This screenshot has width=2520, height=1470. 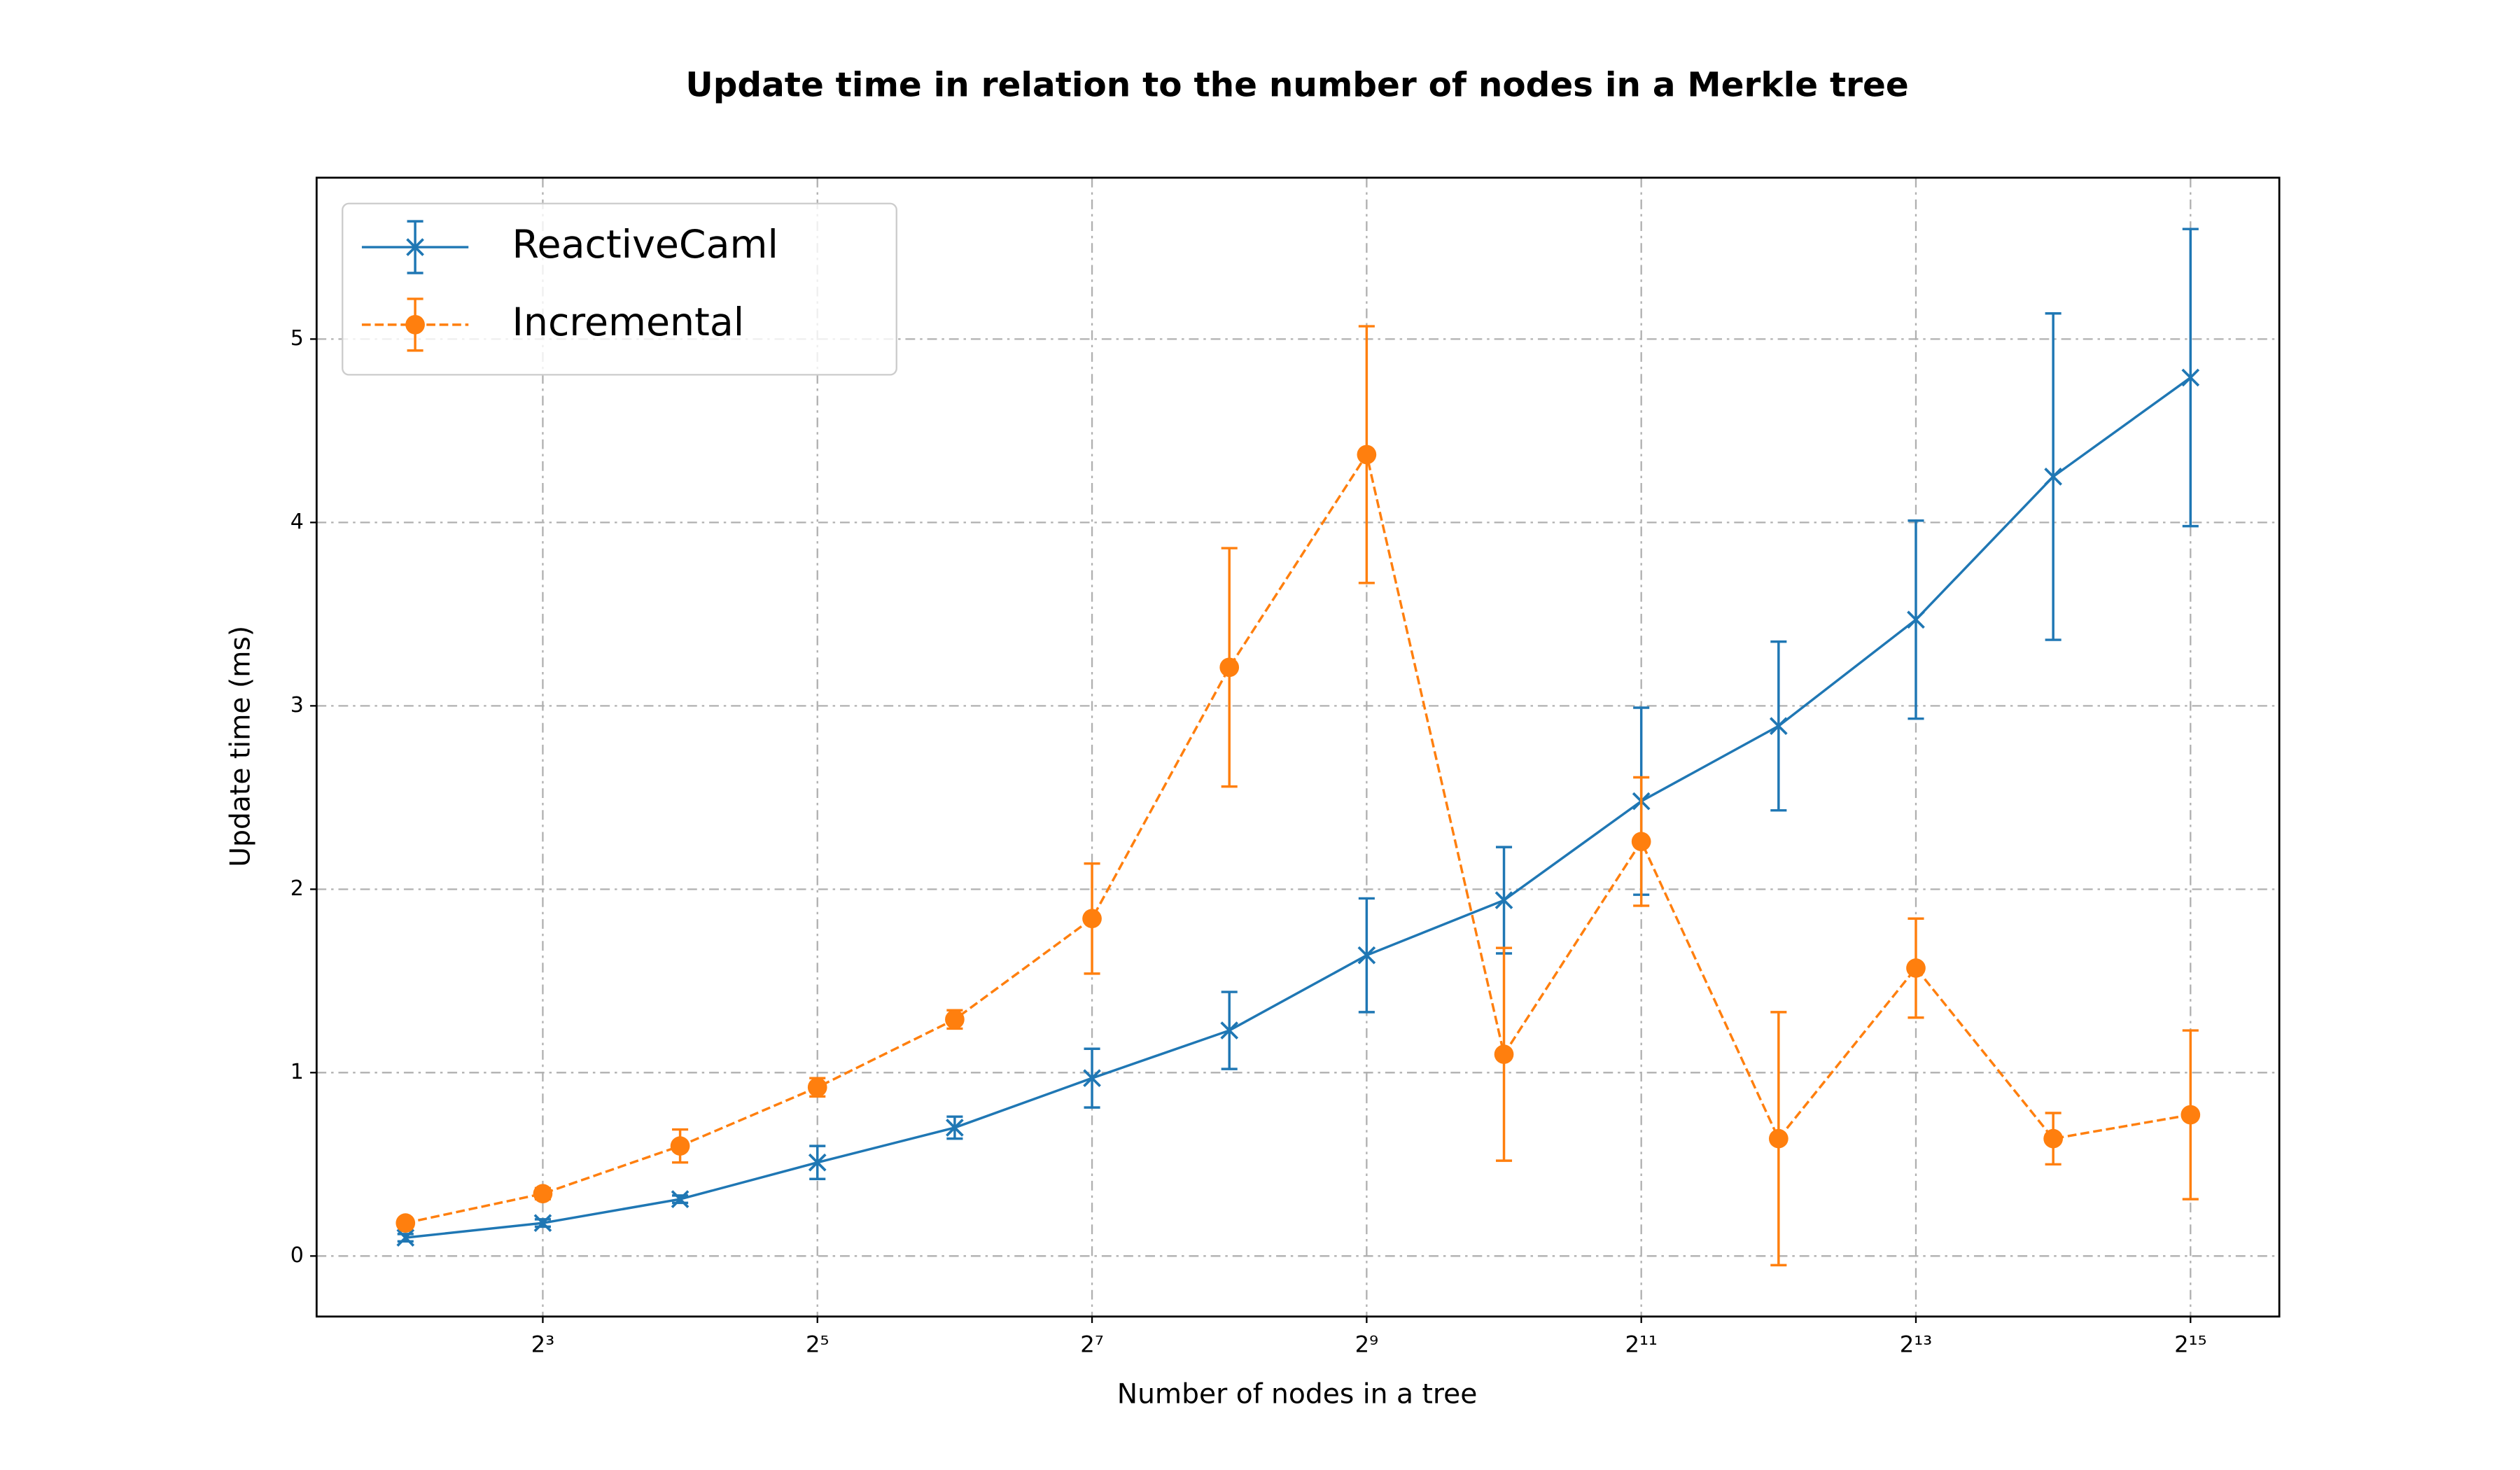 I want to click on legend-box, so click(x=619, y=289).